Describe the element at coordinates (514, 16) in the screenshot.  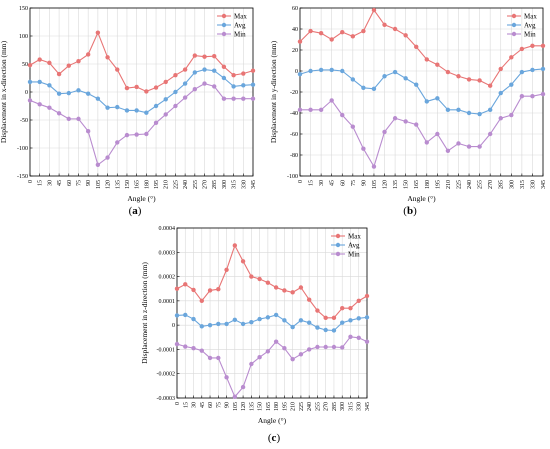
I see `legend-marker-max` at that location.